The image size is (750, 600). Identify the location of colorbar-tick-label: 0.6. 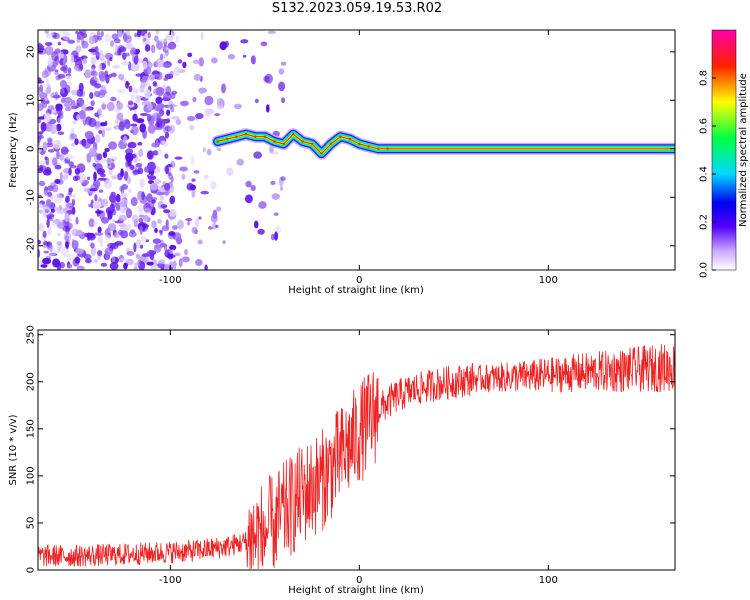
(704, 126).